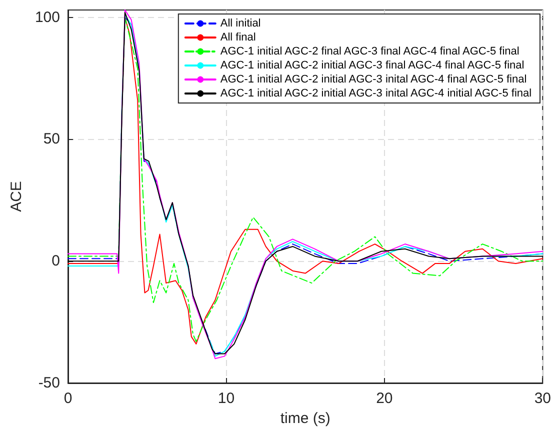 This screenshot has width=554, height=441. What do you see at coordinates (51, 139) in the screenshot?
I see `y-tick-label: 50` at bounding box center [51, 139].